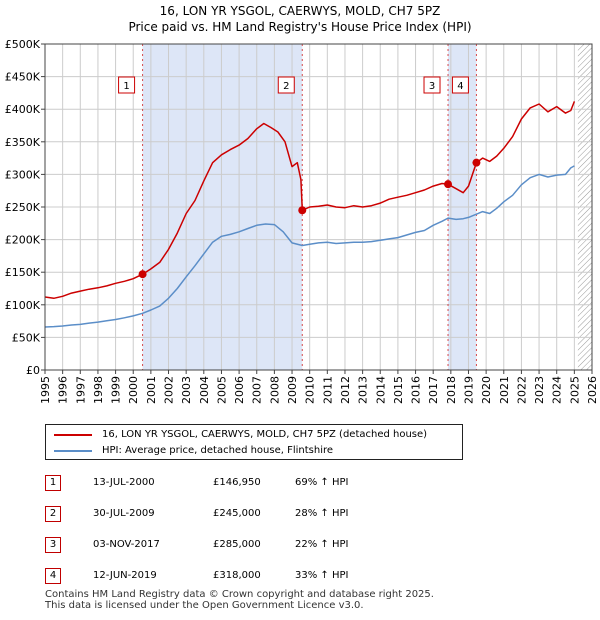 This screenshot has width=600, height=620. What do you see at coordinates (237, 544) in the screenshot?
I see `sale-price: £285,000` at bounding box center [237, 544].